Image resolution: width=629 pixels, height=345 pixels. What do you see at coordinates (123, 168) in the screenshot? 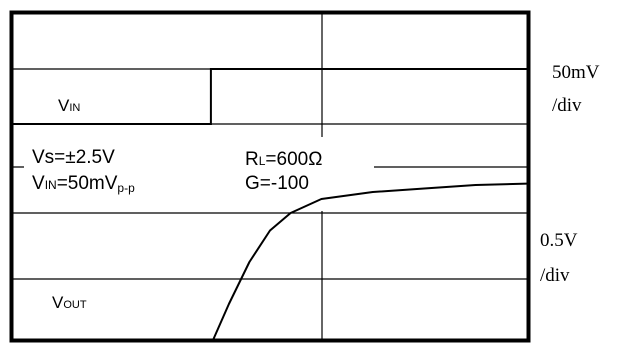
I see `conditions-box-left` at bounding box center [123, 168].